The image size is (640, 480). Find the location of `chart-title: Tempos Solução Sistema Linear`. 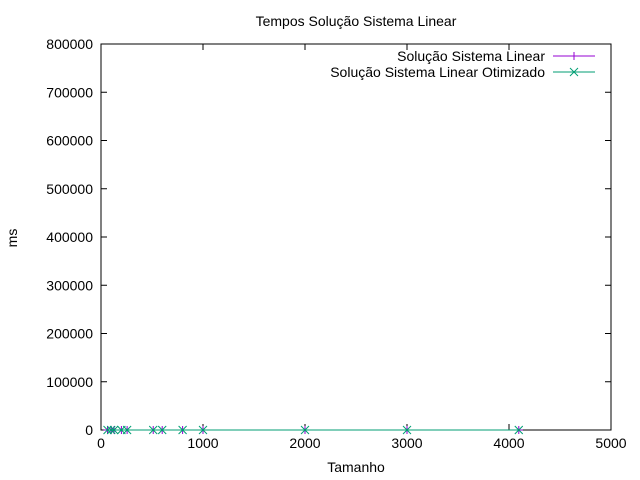

chart-title: Tempos Solução Sistema Linear is located at coordinates (356, 21).